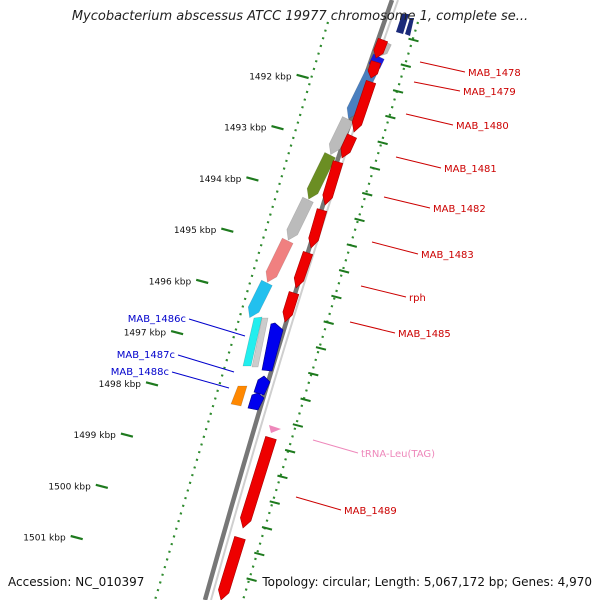 The image size is (600, 600). Describe the element at coordinates (220, 180) in the screenshot. I see `ruler-tick-label: 1494 kbp` at that location.